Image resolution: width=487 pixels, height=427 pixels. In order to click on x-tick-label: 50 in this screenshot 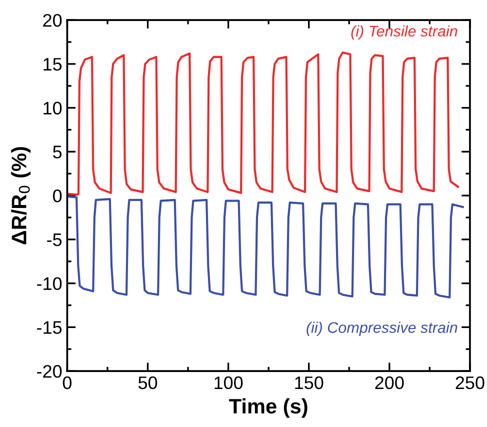, I will do `click(148, 383)`.